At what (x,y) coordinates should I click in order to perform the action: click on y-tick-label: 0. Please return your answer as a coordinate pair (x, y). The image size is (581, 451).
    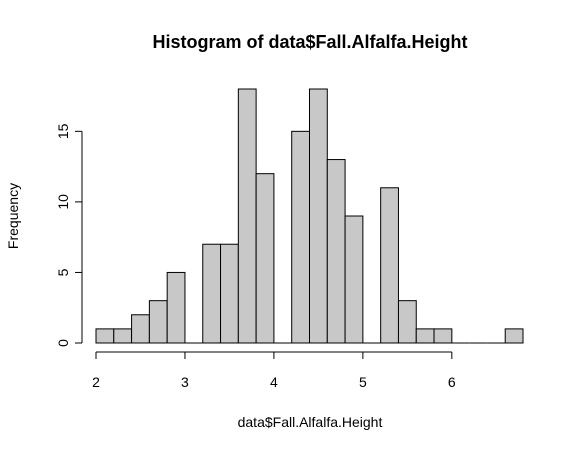
    Looking at the image, I should click on (63, 343).